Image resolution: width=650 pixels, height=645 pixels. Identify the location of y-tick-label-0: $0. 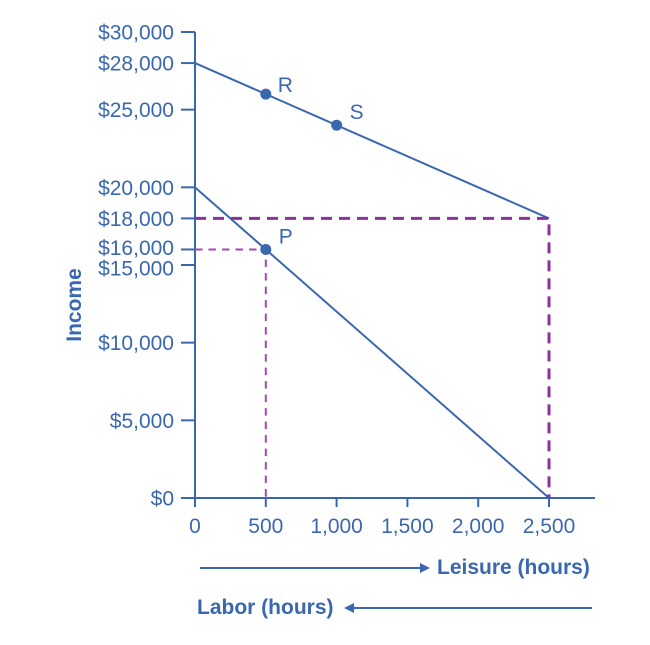
(162, 499).